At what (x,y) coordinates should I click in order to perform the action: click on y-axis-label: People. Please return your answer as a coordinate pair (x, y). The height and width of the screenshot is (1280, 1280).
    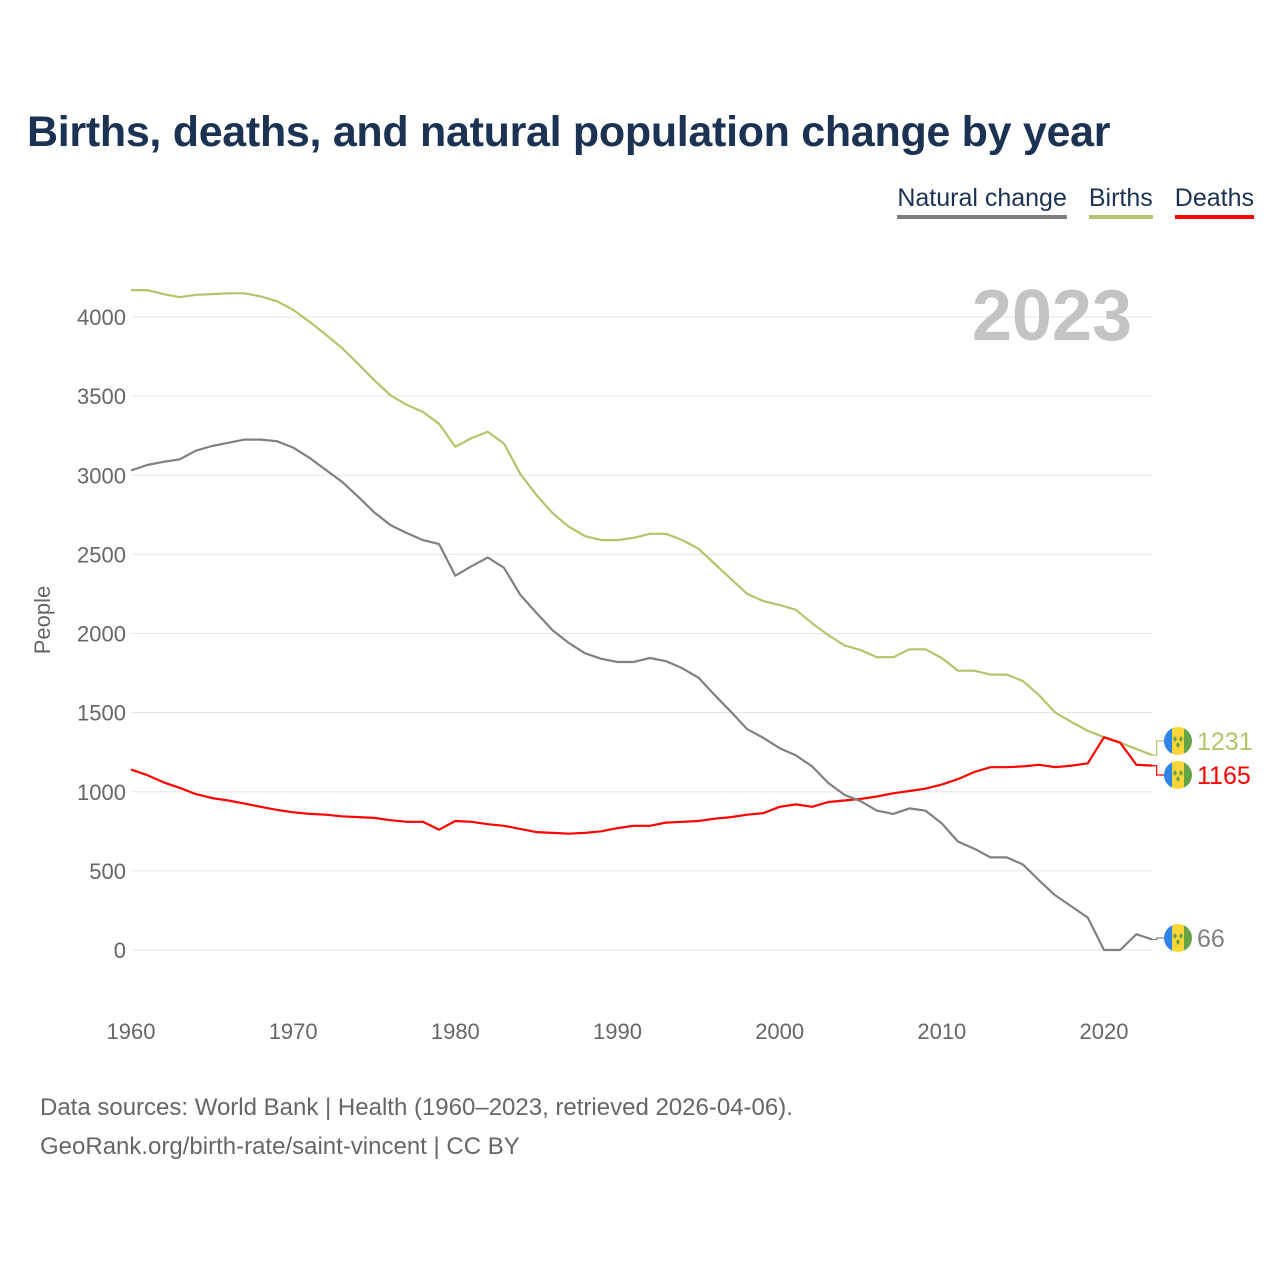
    Looking at the image, I should click on (42, 620).